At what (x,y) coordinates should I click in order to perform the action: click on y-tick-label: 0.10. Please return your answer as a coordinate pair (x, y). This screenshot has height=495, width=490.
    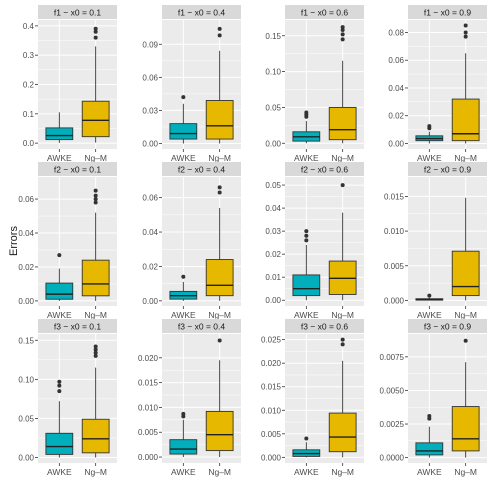
    Looking at the image, I should click on (273, 72).